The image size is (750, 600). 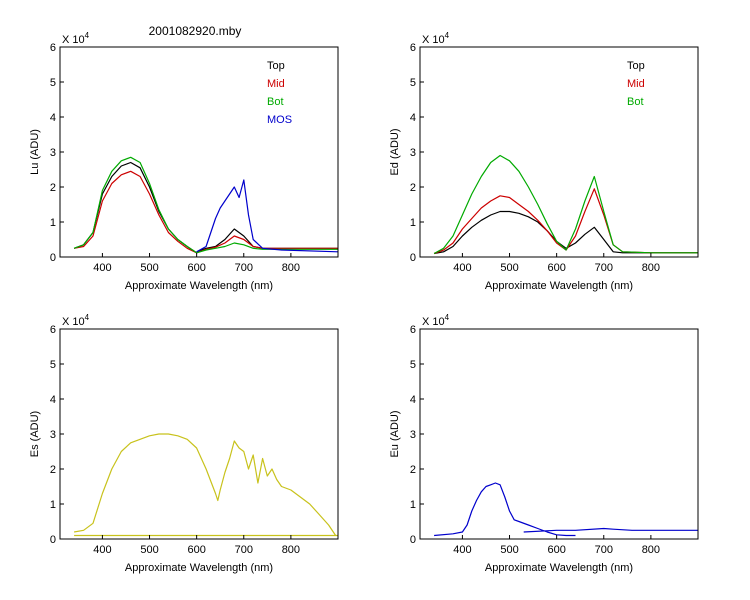 What do you see at coordinates (35, 434) in the screenshot?
I see `y-axis-label: Es (ADU)` at bounding box center [35, 434].